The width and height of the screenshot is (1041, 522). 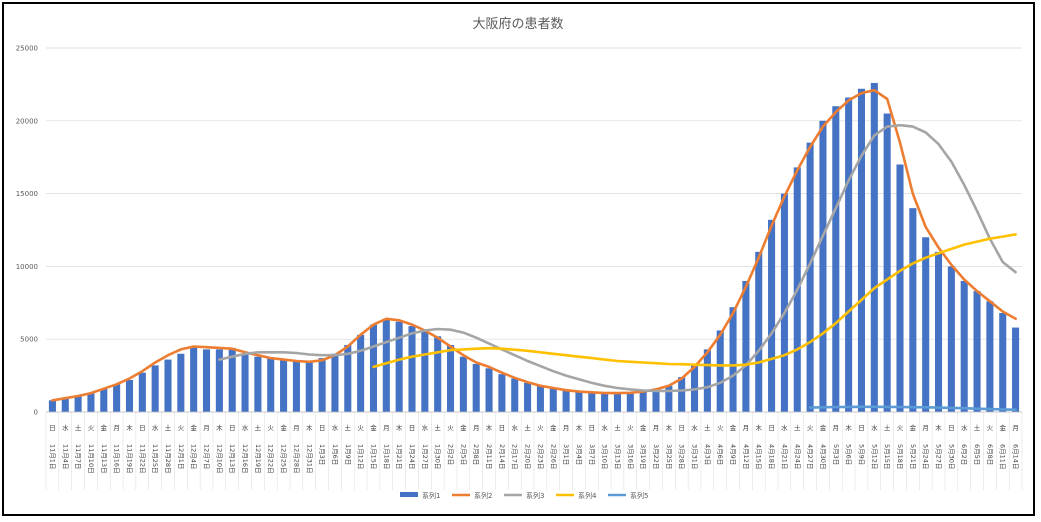 I want to click on x-tick-label: 11月13日, so click(x=104, y=459).